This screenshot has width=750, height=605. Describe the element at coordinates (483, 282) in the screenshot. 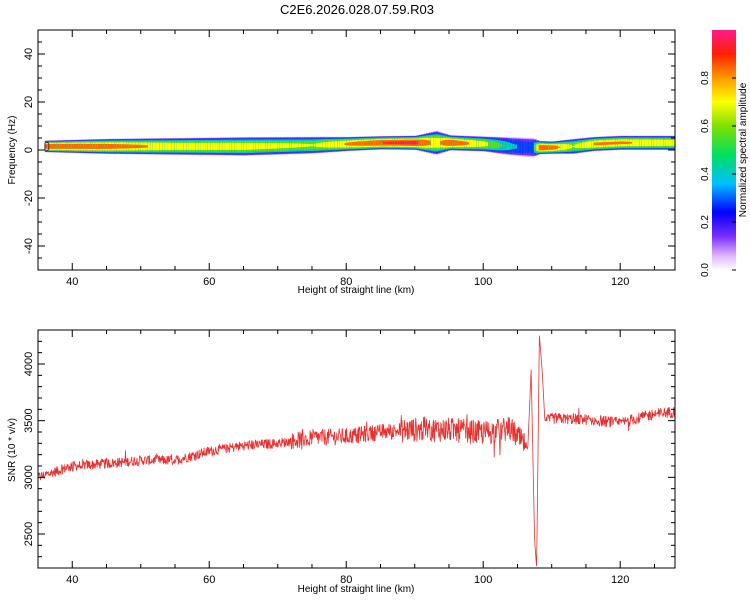

I see `spectrogram-x-tick-label: 100` at that location.